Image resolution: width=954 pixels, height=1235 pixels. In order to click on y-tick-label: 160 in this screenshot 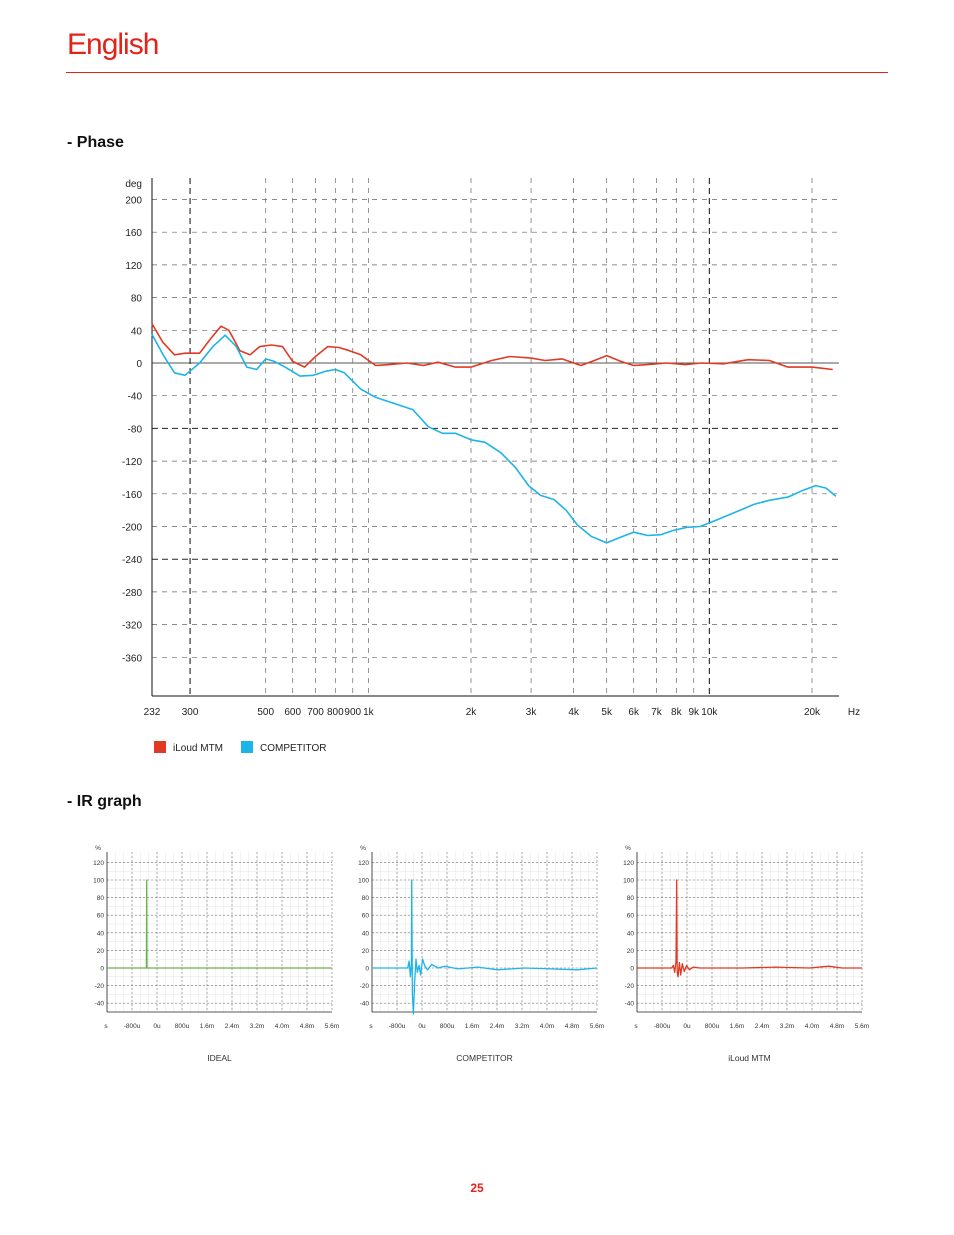, I will do `click(133, 233)`.